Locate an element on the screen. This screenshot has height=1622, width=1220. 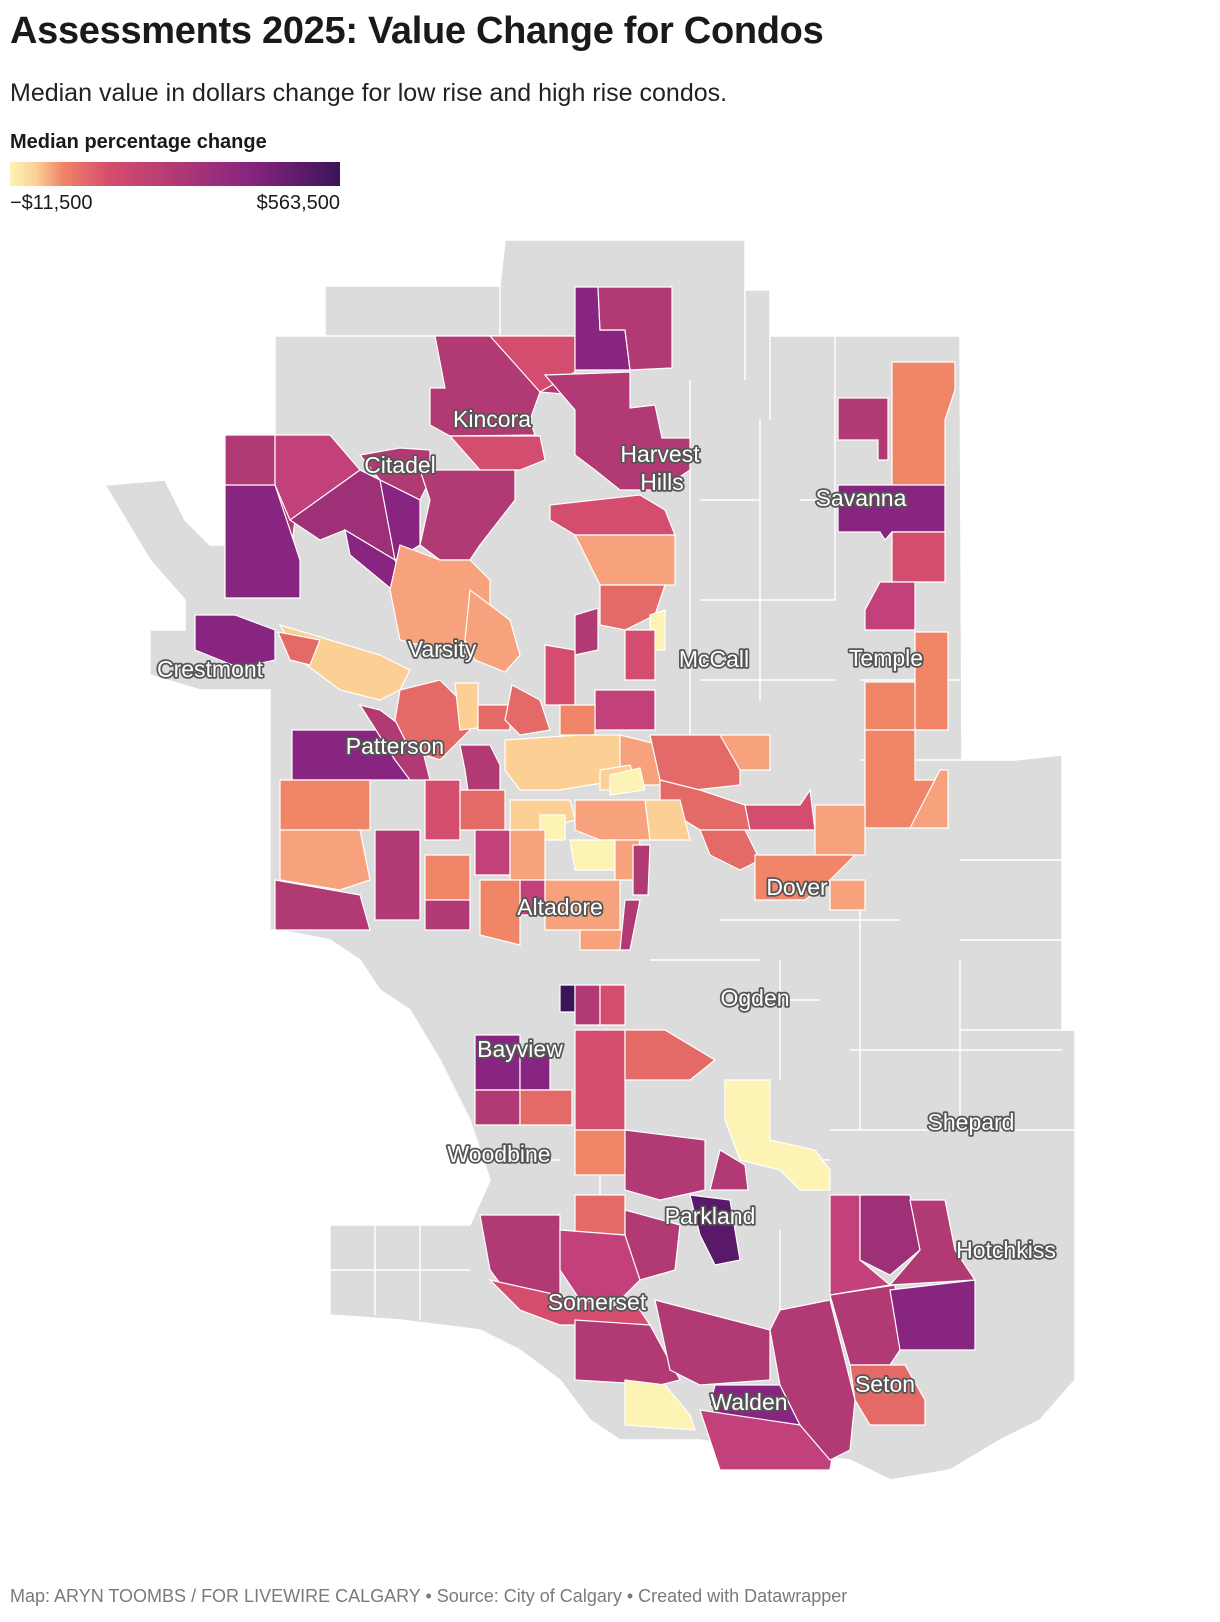
legend-min-label: −$11,500 is located at coordinates (51, 203).